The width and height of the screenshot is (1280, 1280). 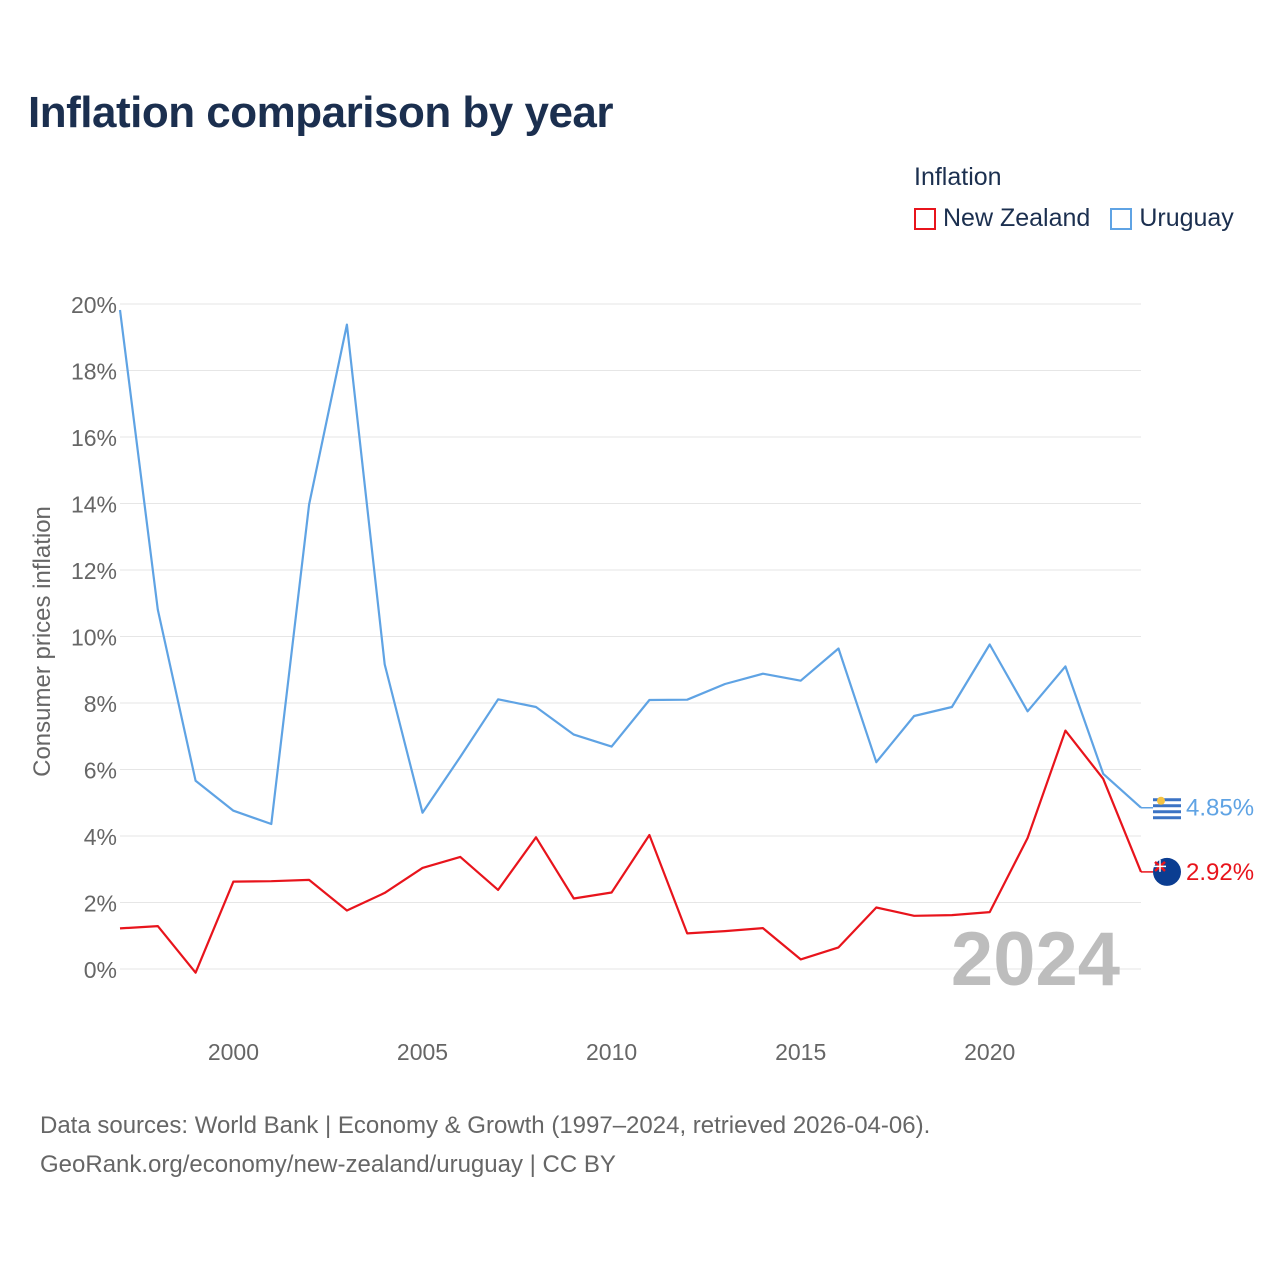 What do you see at coordinates (1121, 218) in the screenshot?
I see `legend-swatch-uruguay` at bounding box center [1121, 218].